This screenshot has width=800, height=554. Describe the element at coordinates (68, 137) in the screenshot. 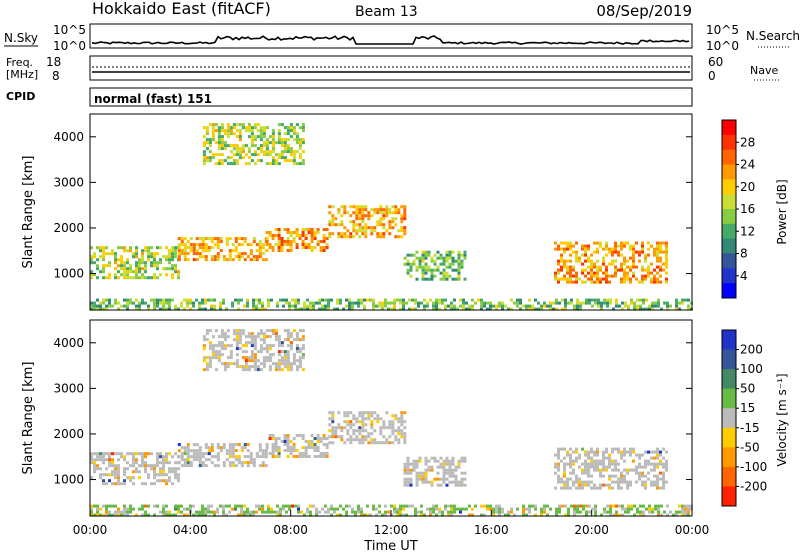

I see `y-tick-label: 4000` at that location.